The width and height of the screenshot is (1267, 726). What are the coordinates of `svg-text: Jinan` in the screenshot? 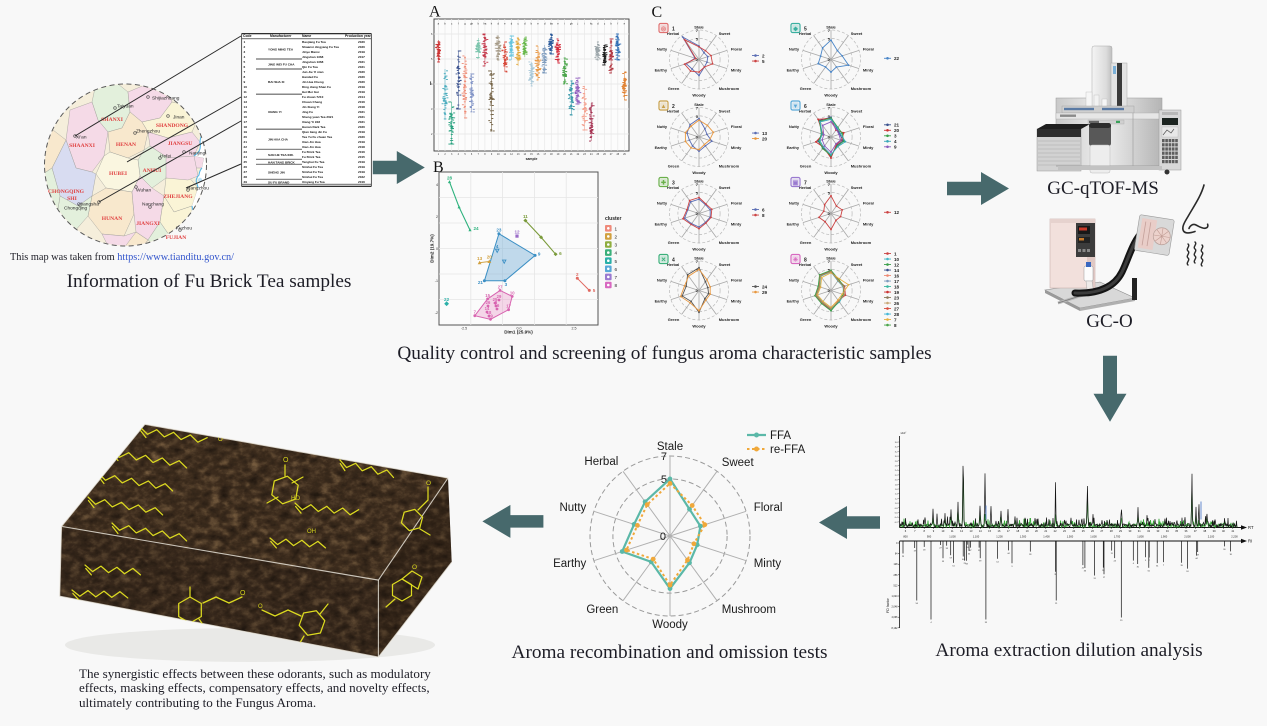 It's located at (179, 118).